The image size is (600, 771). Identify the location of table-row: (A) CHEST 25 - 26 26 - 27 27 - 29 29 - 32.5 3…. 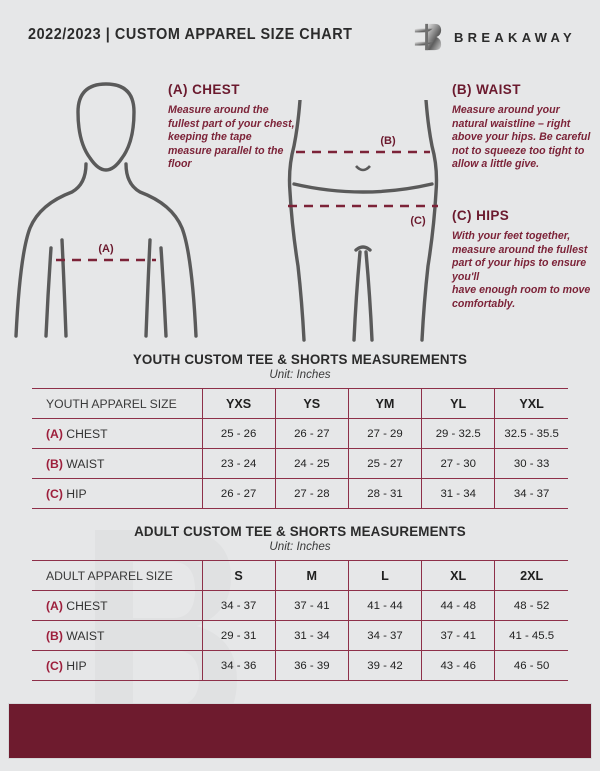
(300, 433).